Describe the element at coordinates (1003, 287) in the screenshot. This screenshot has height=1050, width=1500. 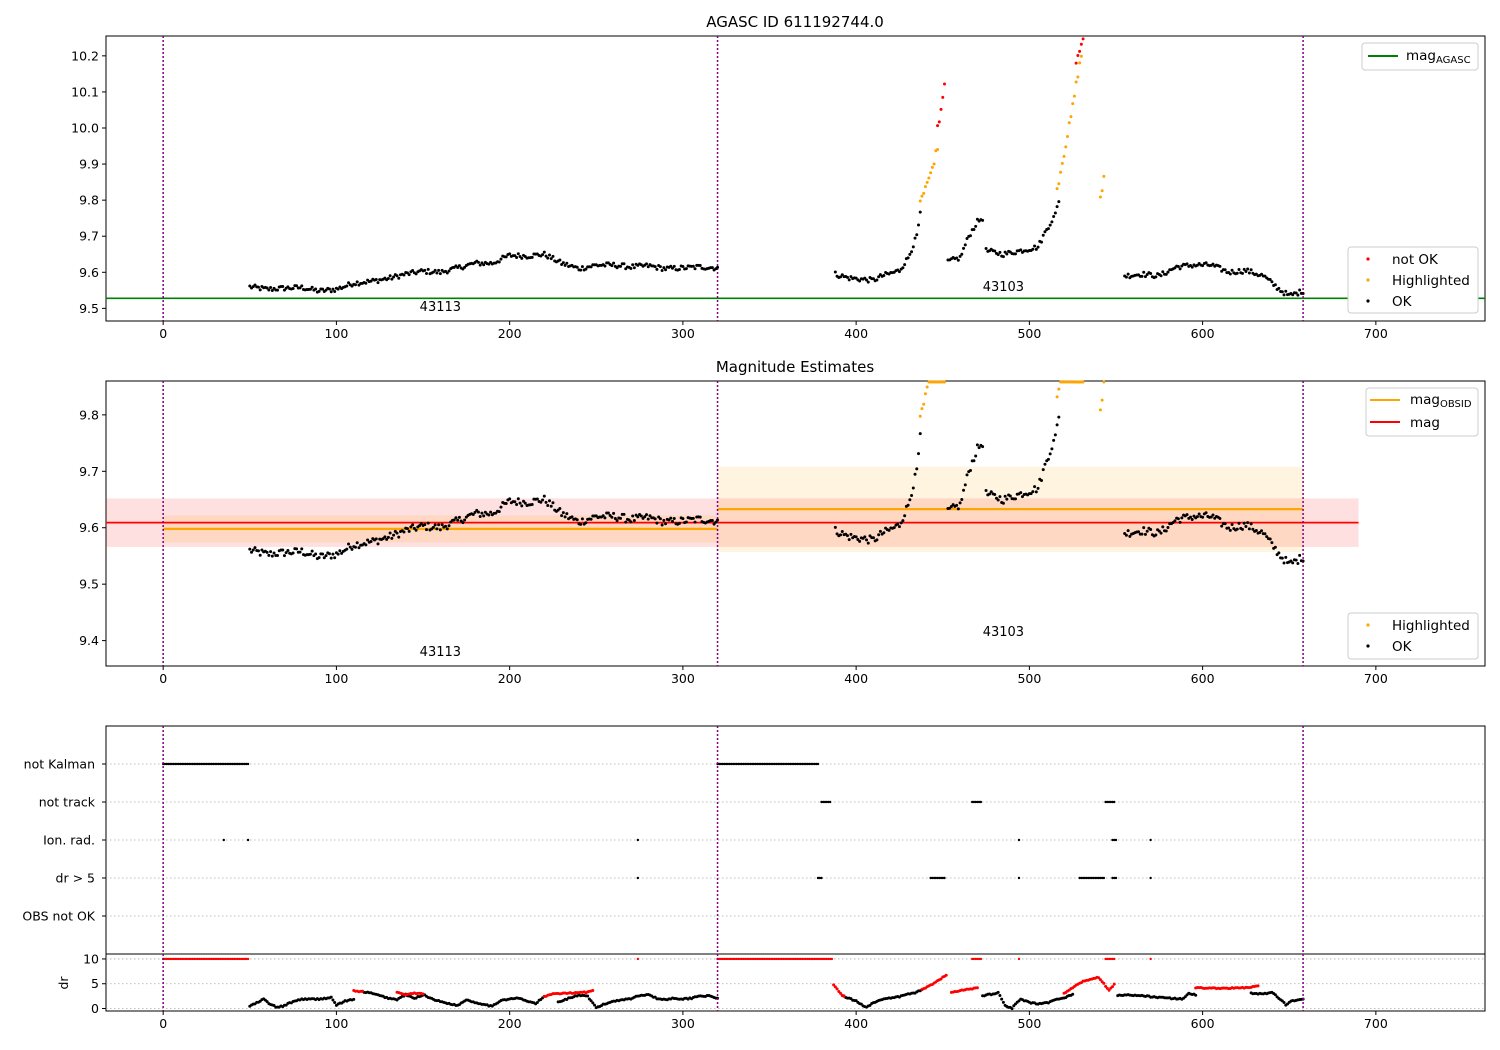
I see `obsid-annotation: 43103` at that location.